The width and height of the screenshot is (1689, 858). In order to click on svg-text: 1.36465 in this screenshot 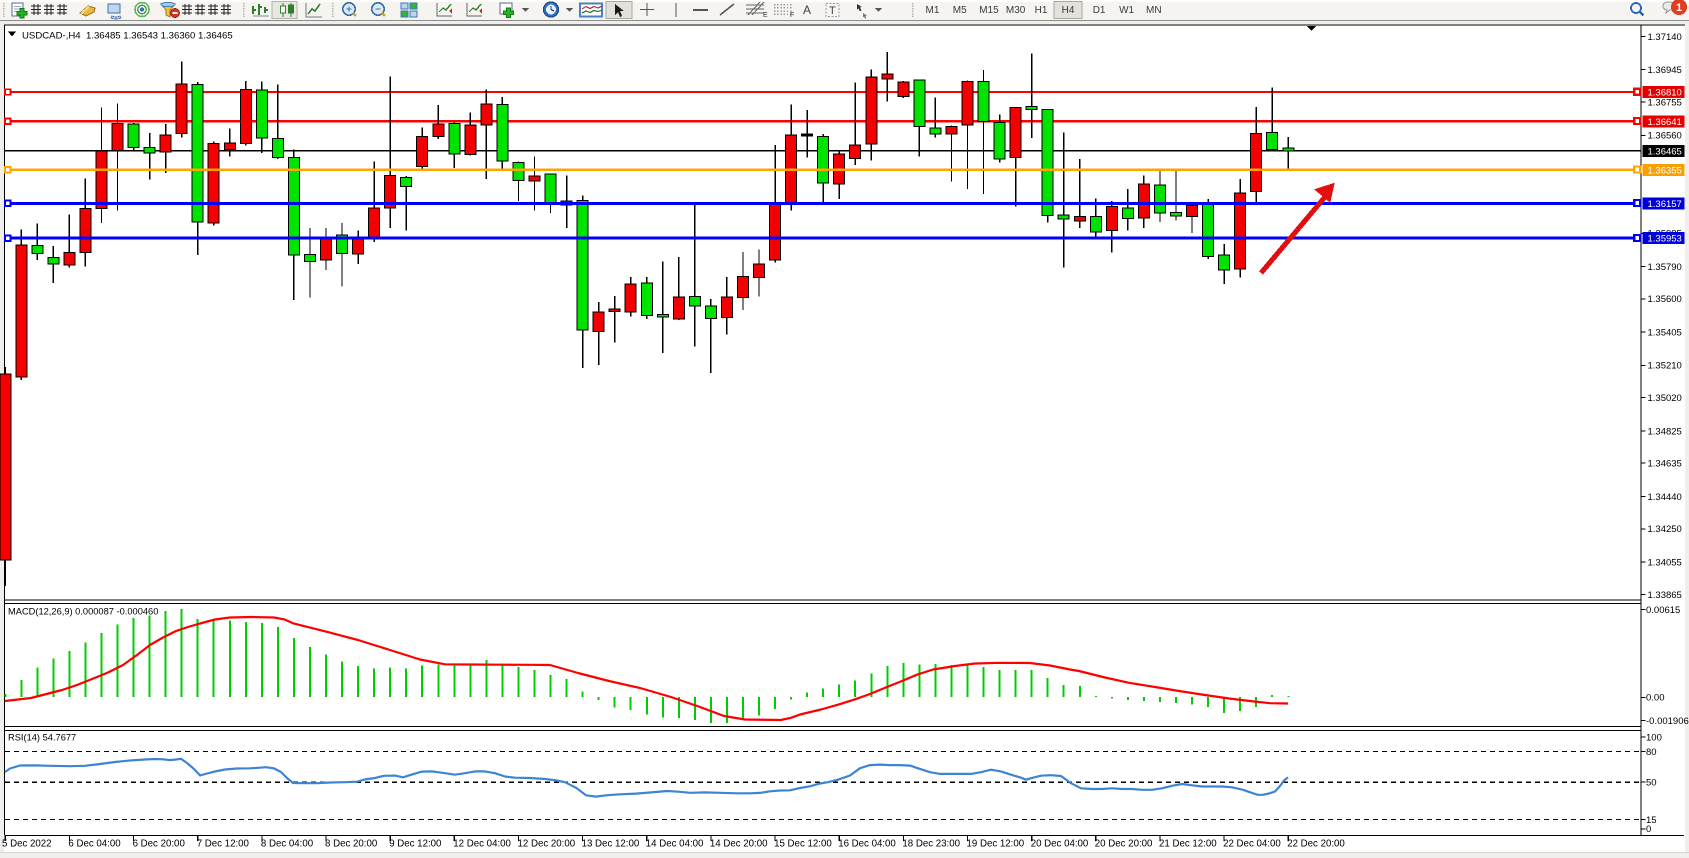, I will do `click(1665, 151)`.